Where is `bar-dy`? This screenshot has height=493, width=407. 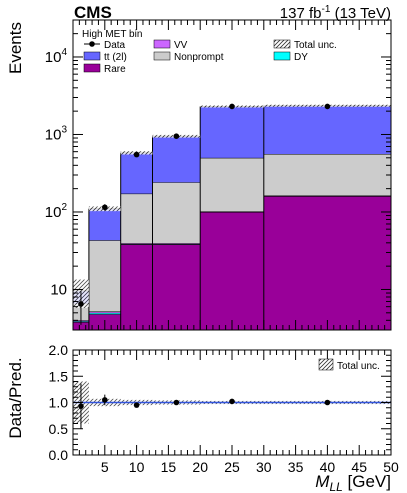 bar-dy is located at coordinates (104, 313).